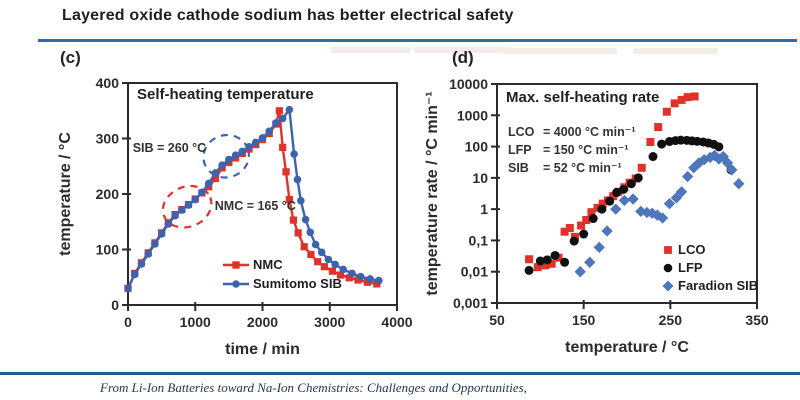 The width and height of the screenshot is (800, 400). Describe the element at coordinates (268, 264) in the screenshot. I see `svg-text: NMC` at that location.